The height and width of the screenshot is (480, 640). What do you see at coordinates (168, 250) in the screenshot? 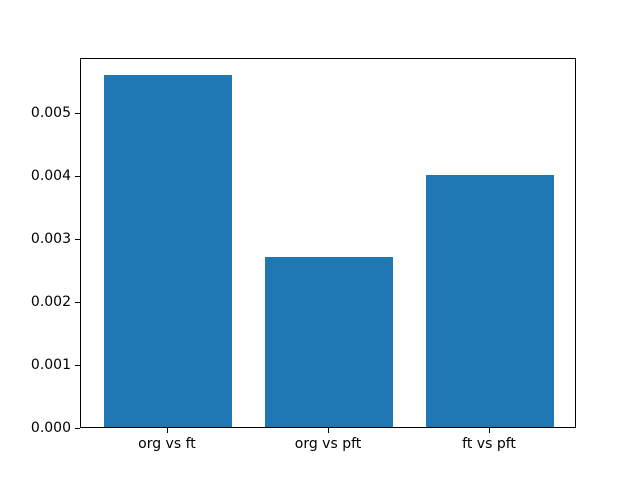
I see `bar-org-vs-ft` at bounding box center [168, 250].